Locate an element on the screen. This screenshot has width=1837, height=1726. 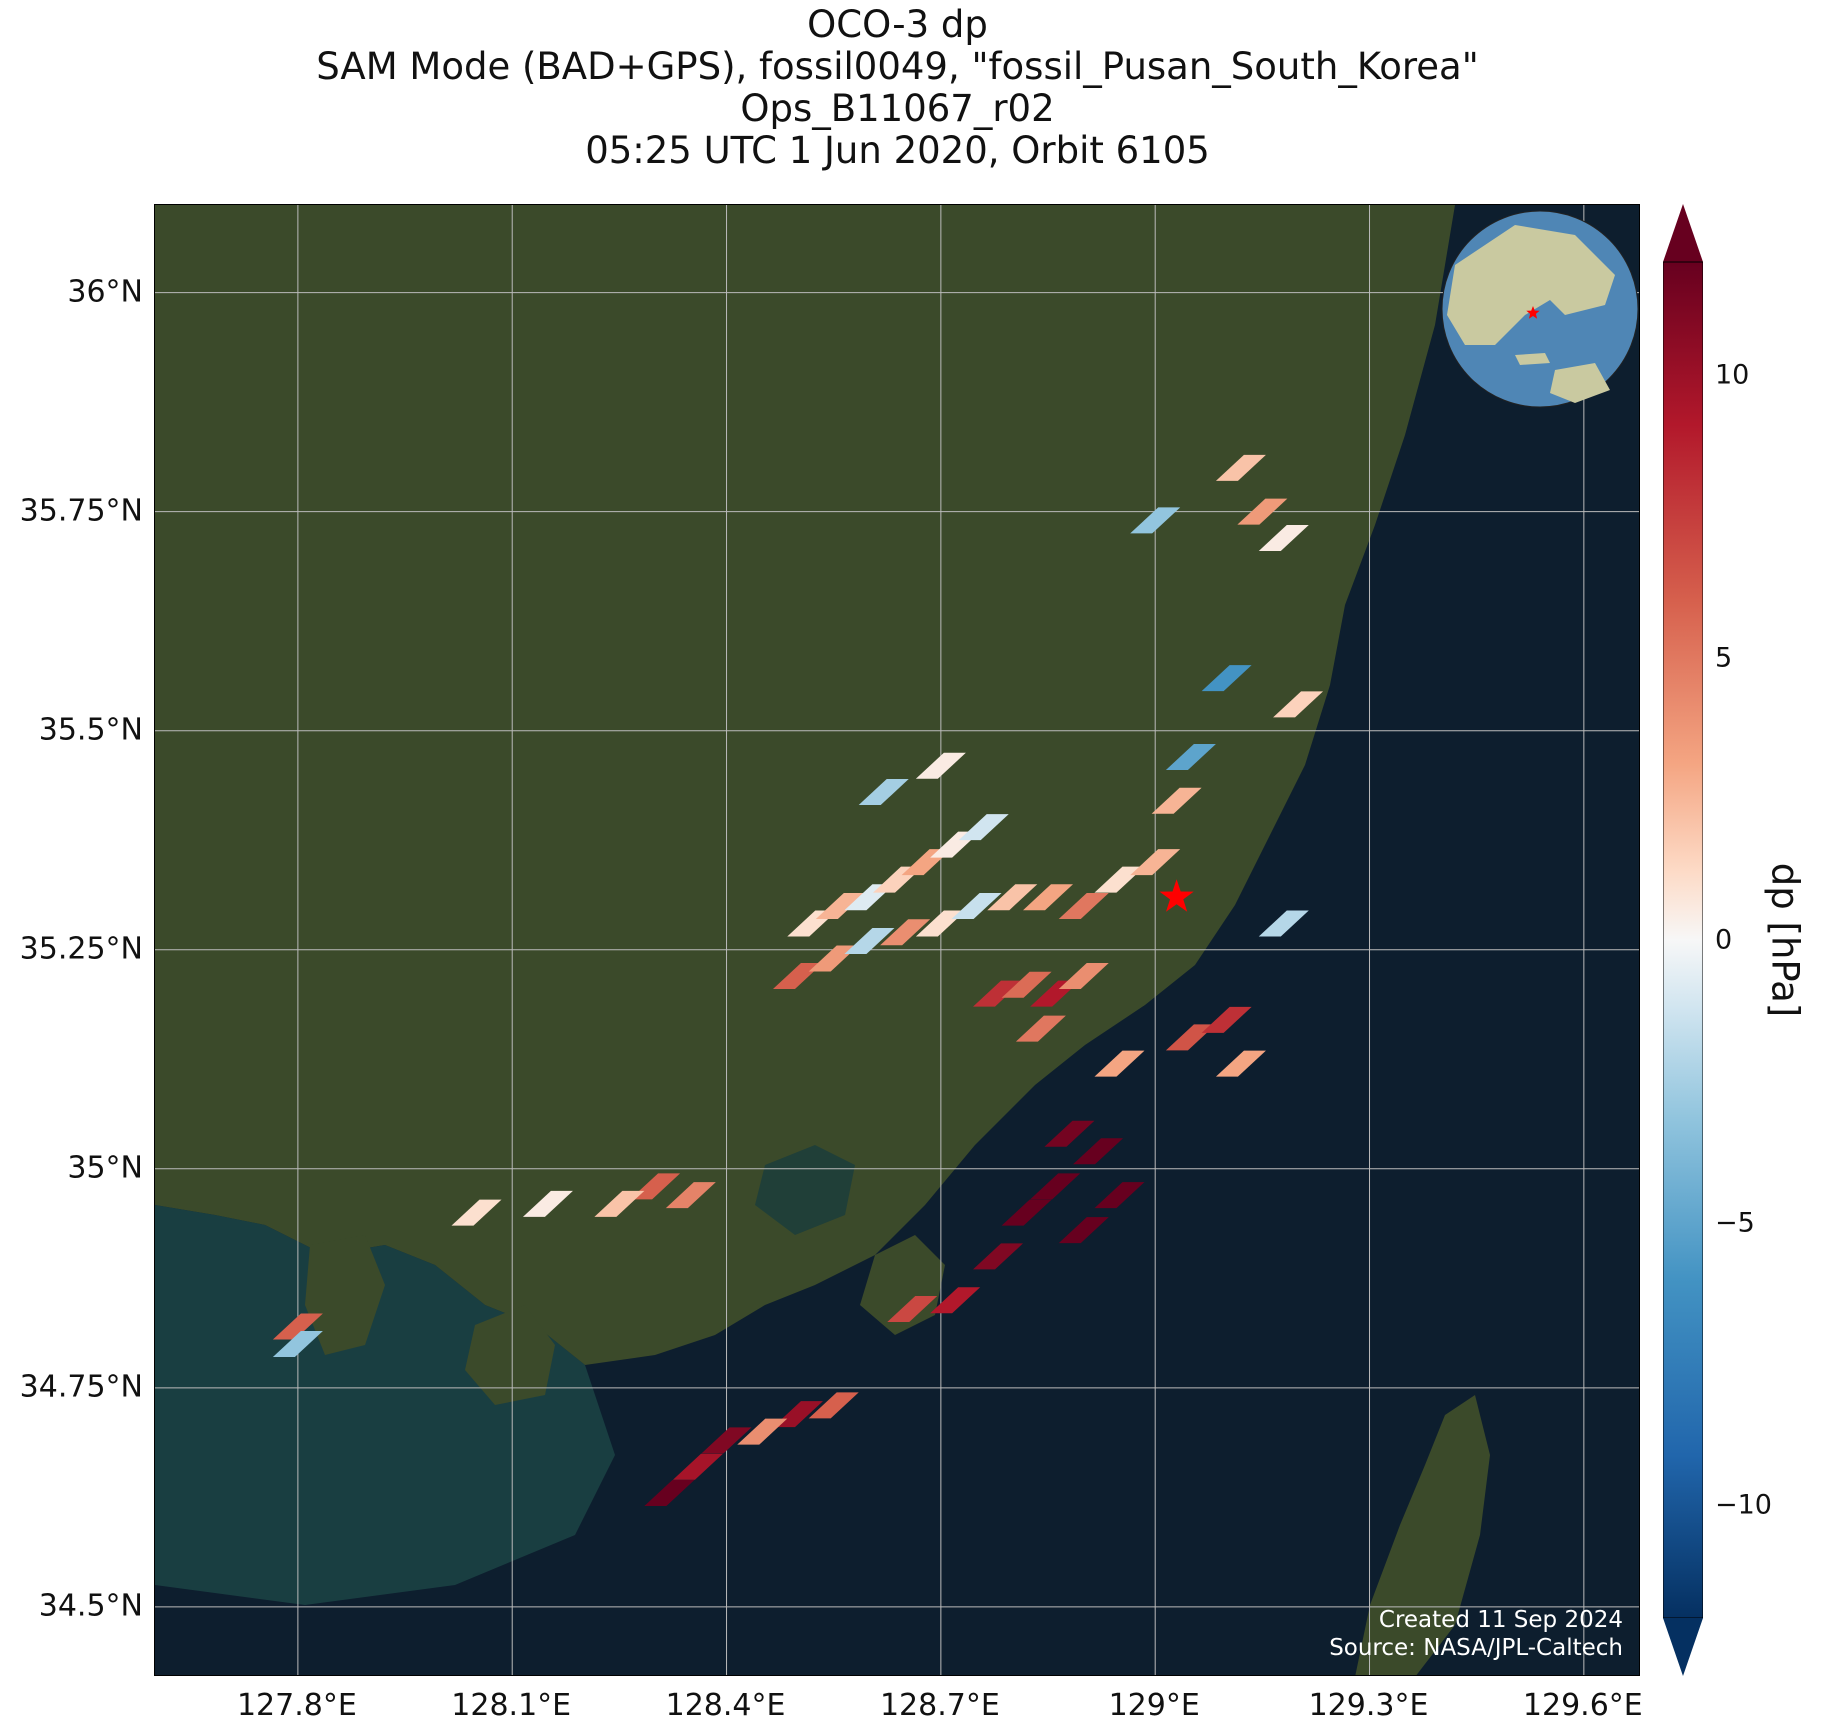
colorbar is located at coordinates (1683, 940).